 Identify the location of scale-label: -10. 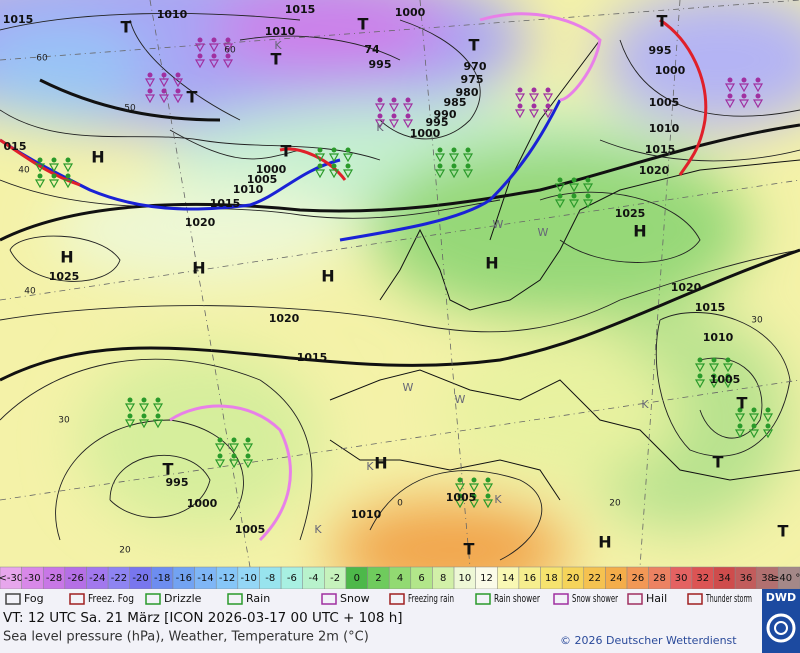
(248, 578).